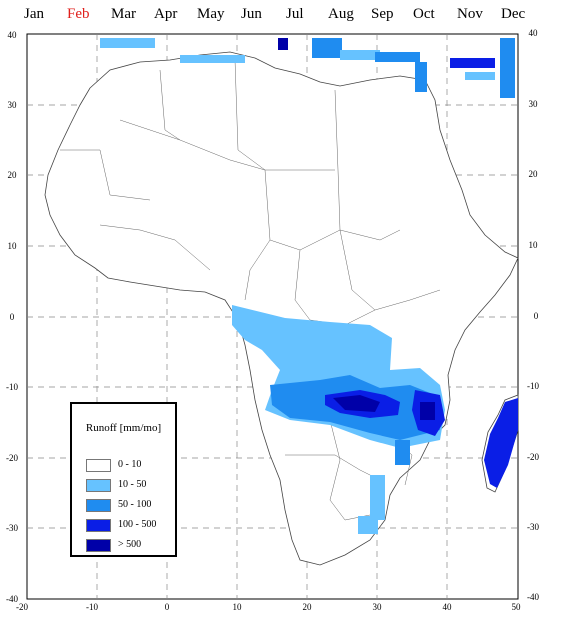 The width and height of the screenshot is (568, 617). Describe the element at coordinates (137, 524) in the screenshot. I see `legend-range: 100 - 500` at that location.